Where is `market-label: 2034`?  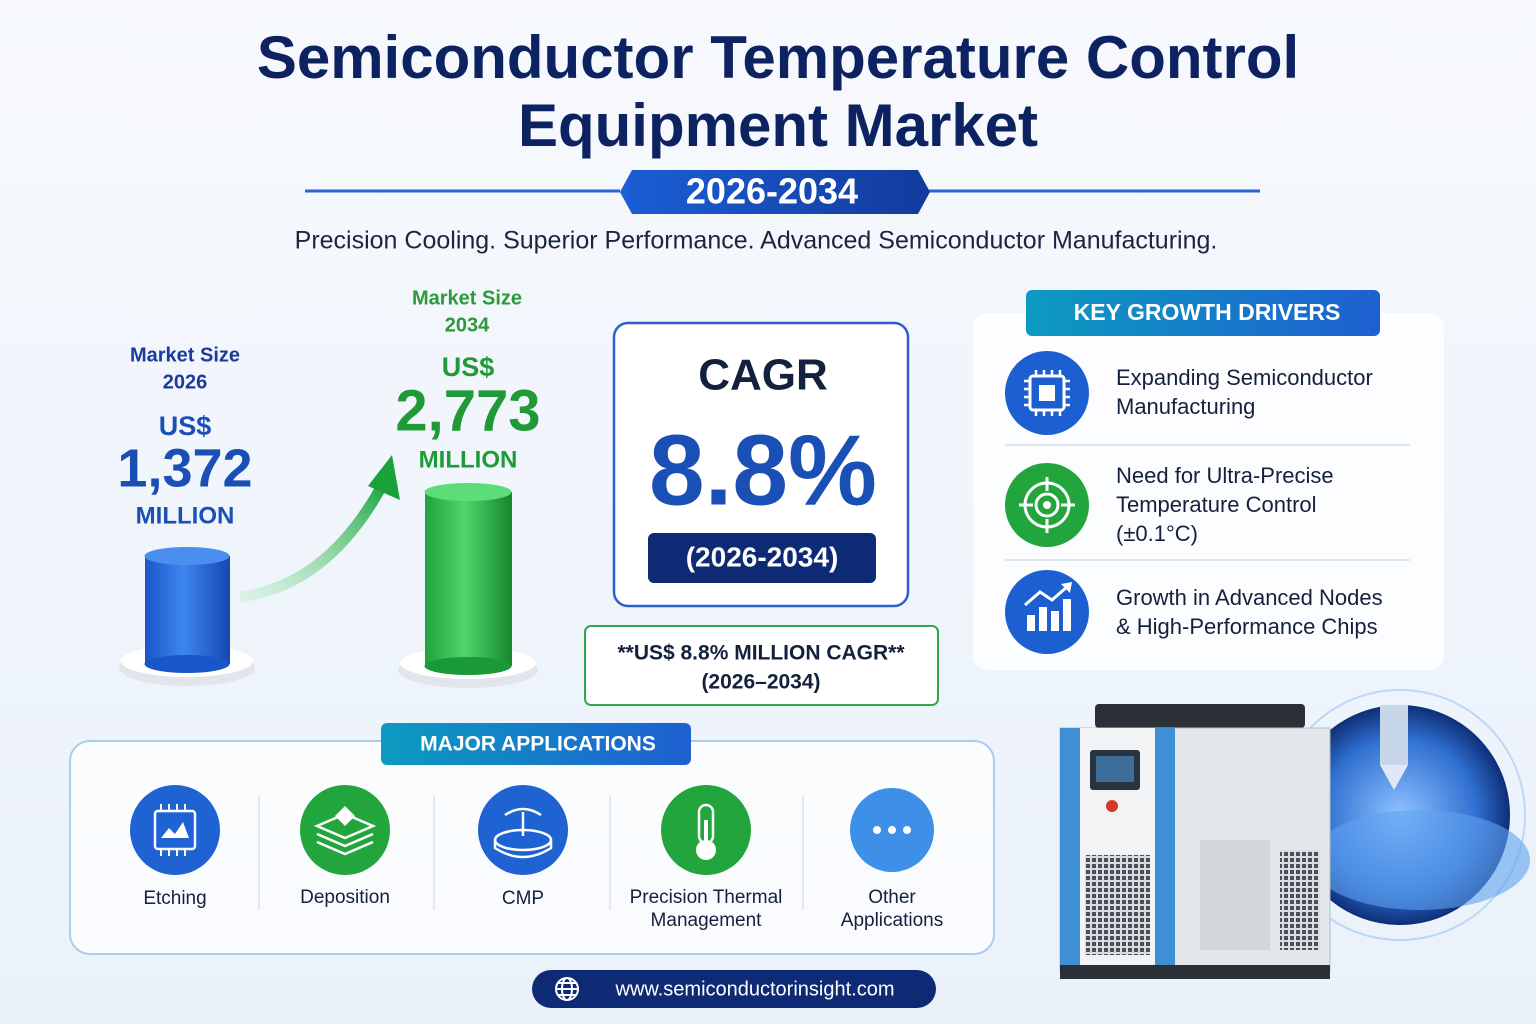
market-label: 2034 is located at coordinates (467, 325).